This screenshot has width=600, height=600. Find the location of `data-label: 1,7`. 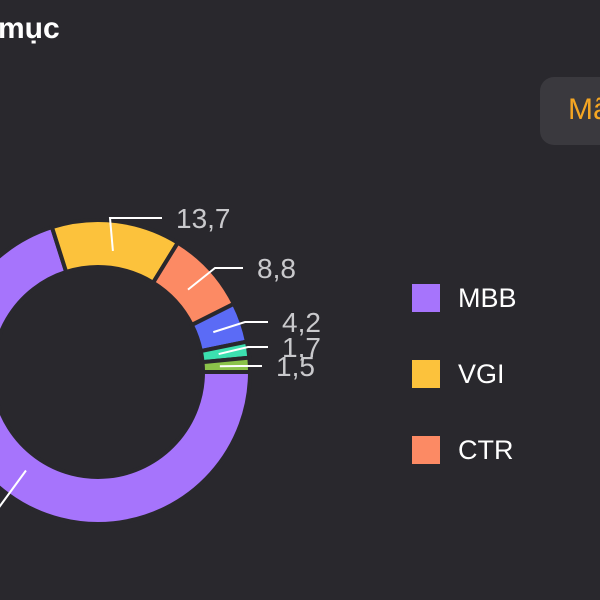

data-label: 1,7 is located at coordinates (301, 347).